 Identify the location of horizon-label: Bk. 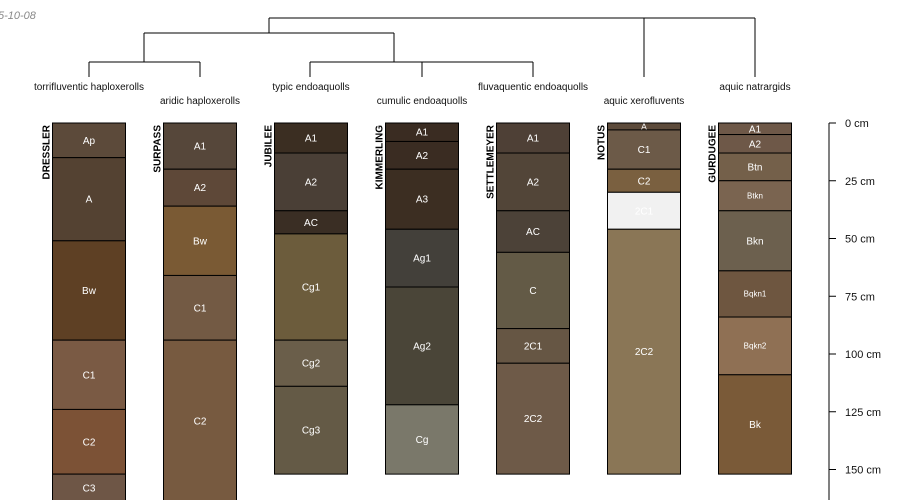
(755, 425).